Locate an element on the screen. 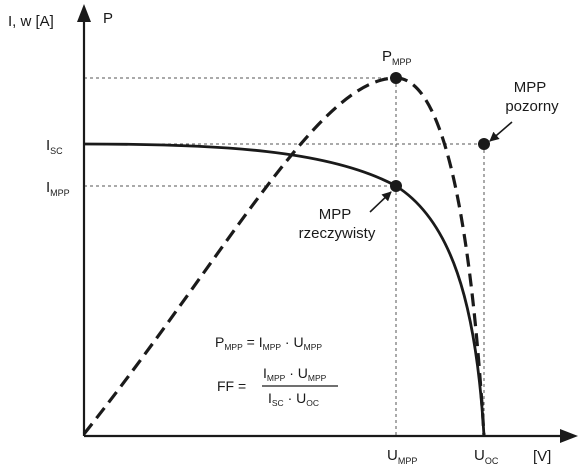  ff-label: FF = is located at coordinates (231, 386).